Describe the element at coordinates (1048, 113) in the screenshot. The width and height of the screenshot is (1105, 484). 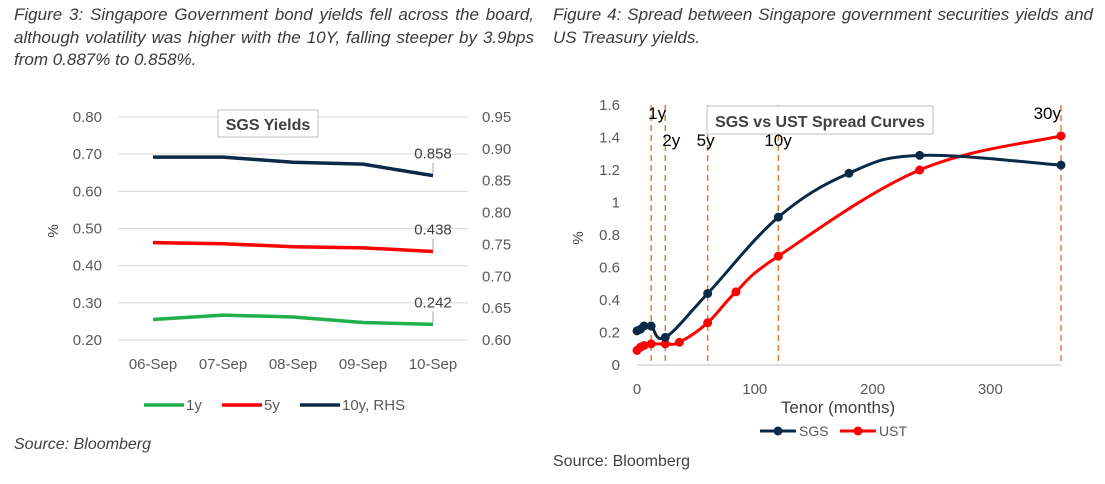
I see `chart2-reference-label: 30y` at that location.